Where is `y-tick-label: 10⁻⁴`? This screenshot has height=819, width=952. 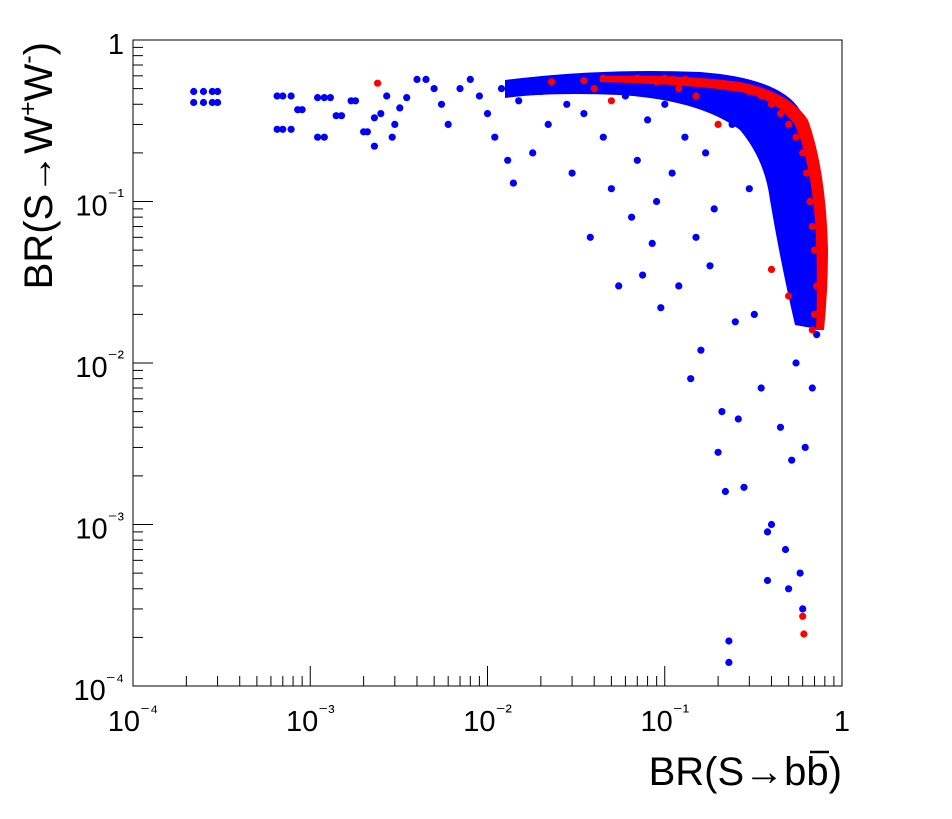
y-tick-label: 10⁻⁴ is located at coordinates (99, 689).